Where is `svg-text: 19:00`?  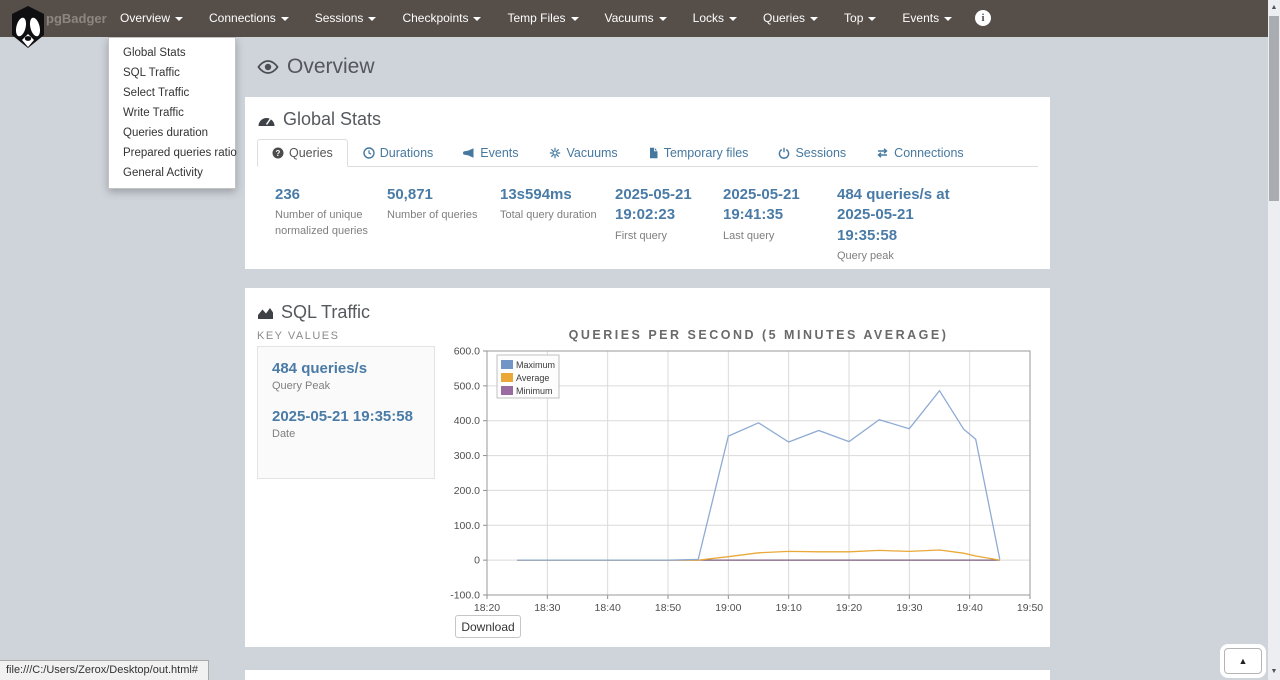 svg-text: 19:00 is located at coordinates (728, 608).